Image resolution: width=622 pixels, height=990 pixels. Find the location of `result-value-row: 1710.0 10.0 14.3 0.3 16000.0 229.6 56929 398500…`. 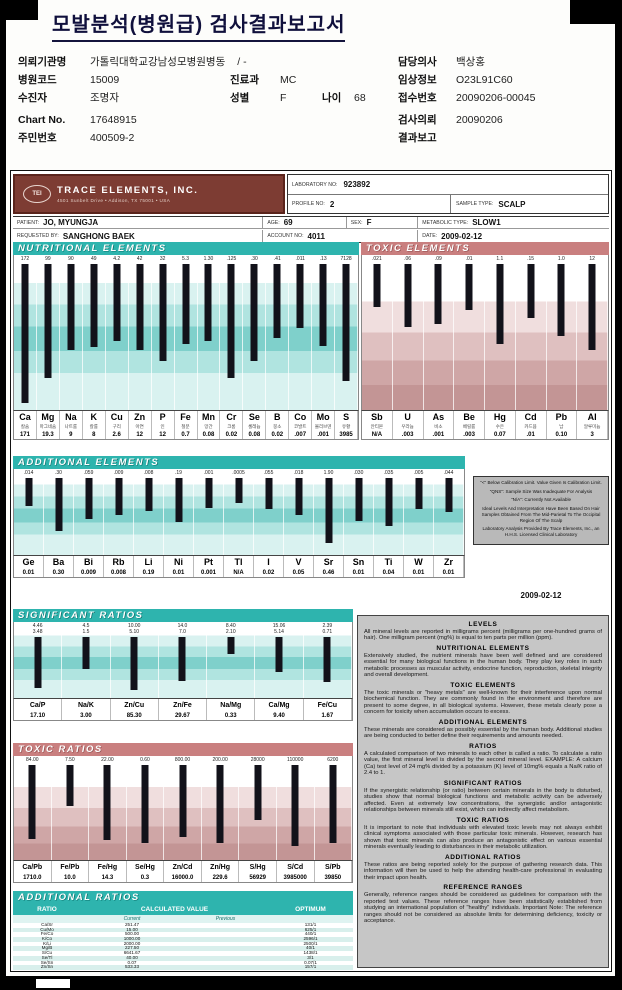

result-value-row: 1710.0 10.0 14.3 0.3 16000.0 229.6 56929 398500… is located at coordinates (183, 878).